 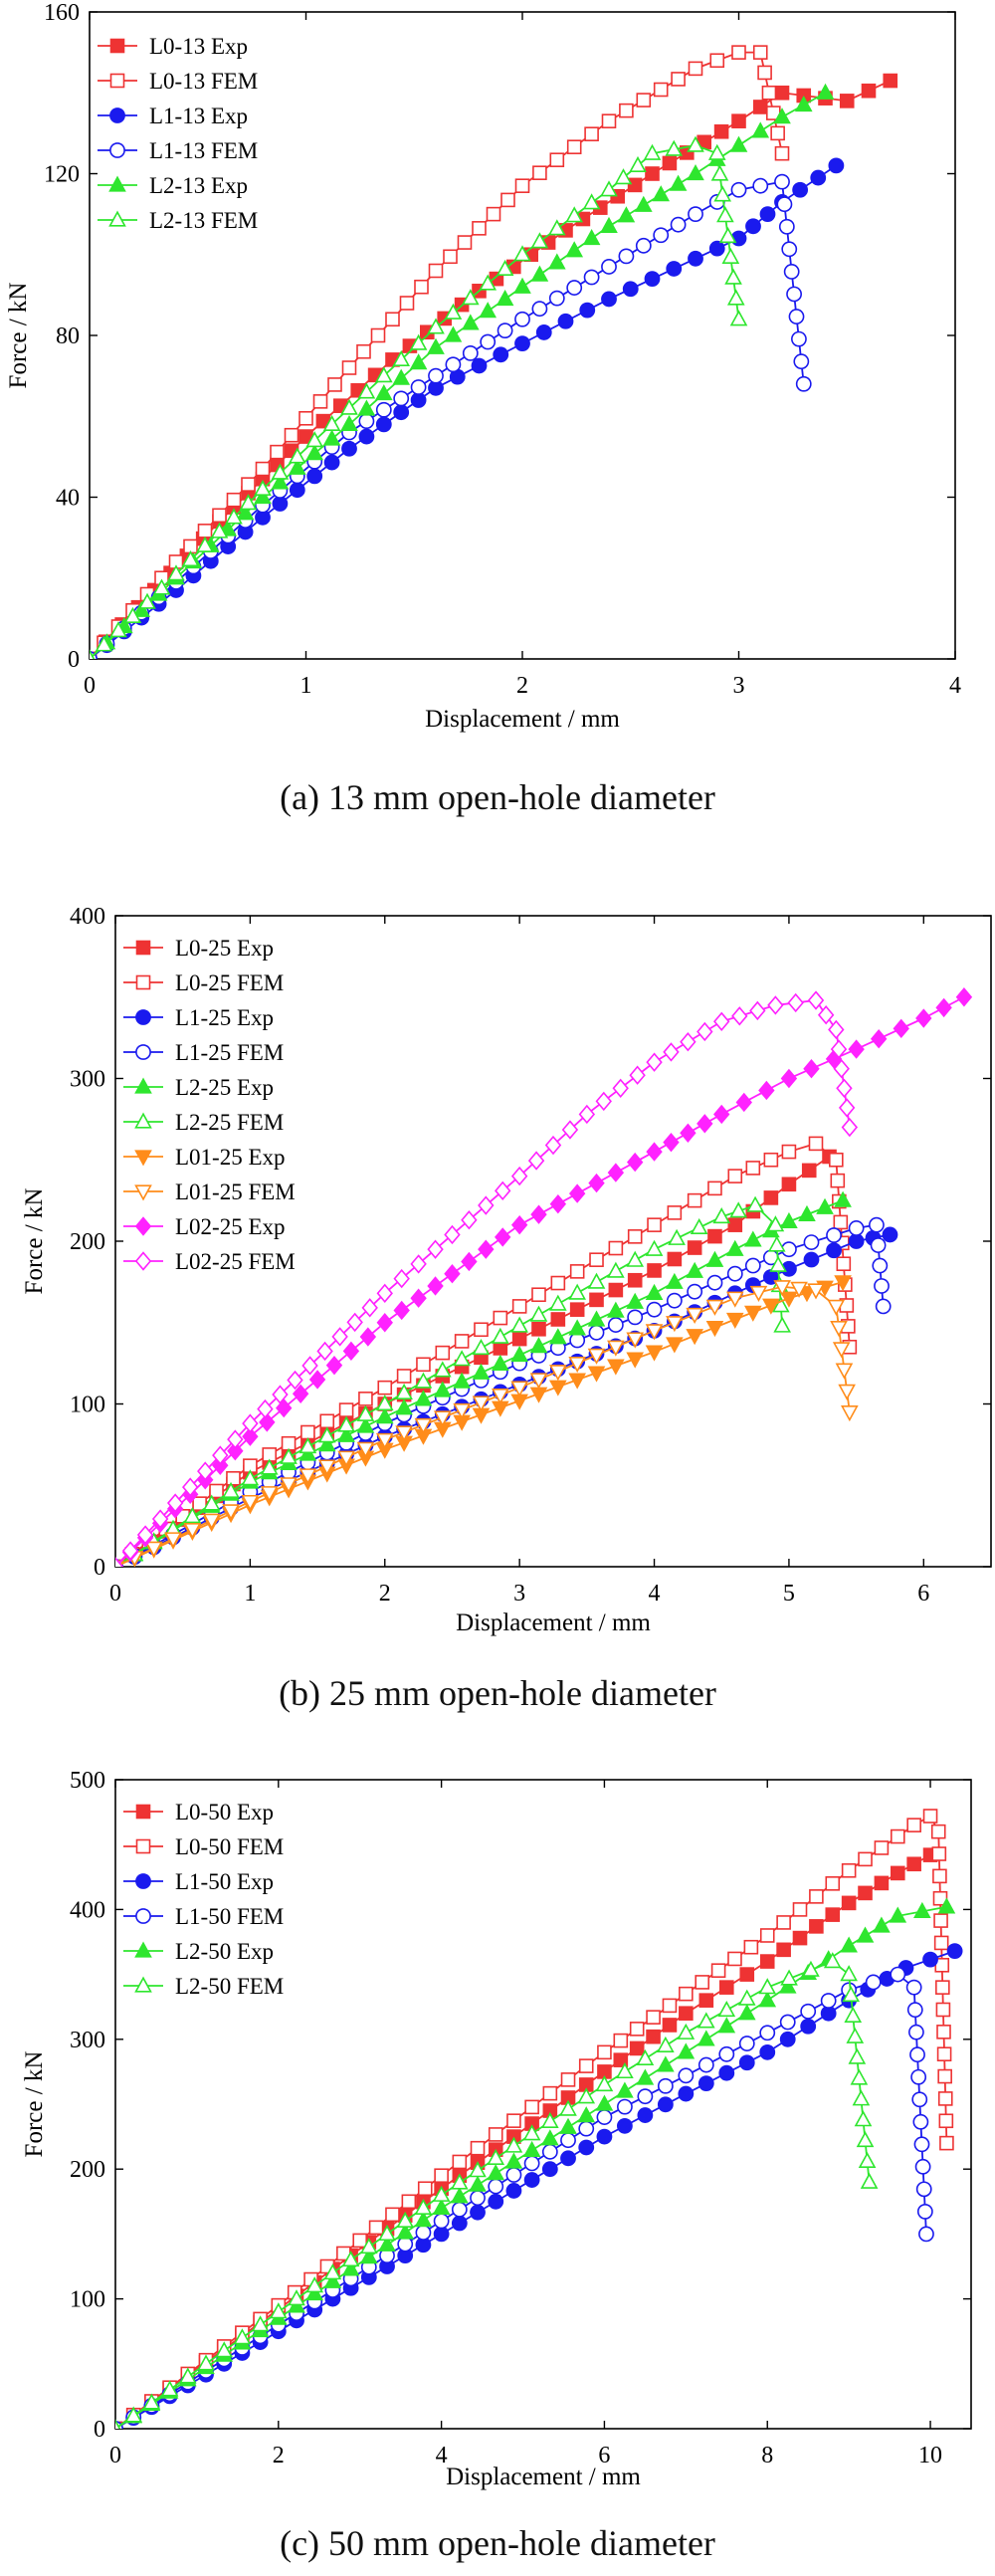 What do you see at coordinates (87, 1405) in the screenshot?
I see `y-tick-label: 100` at bounding box center [87, 1405].